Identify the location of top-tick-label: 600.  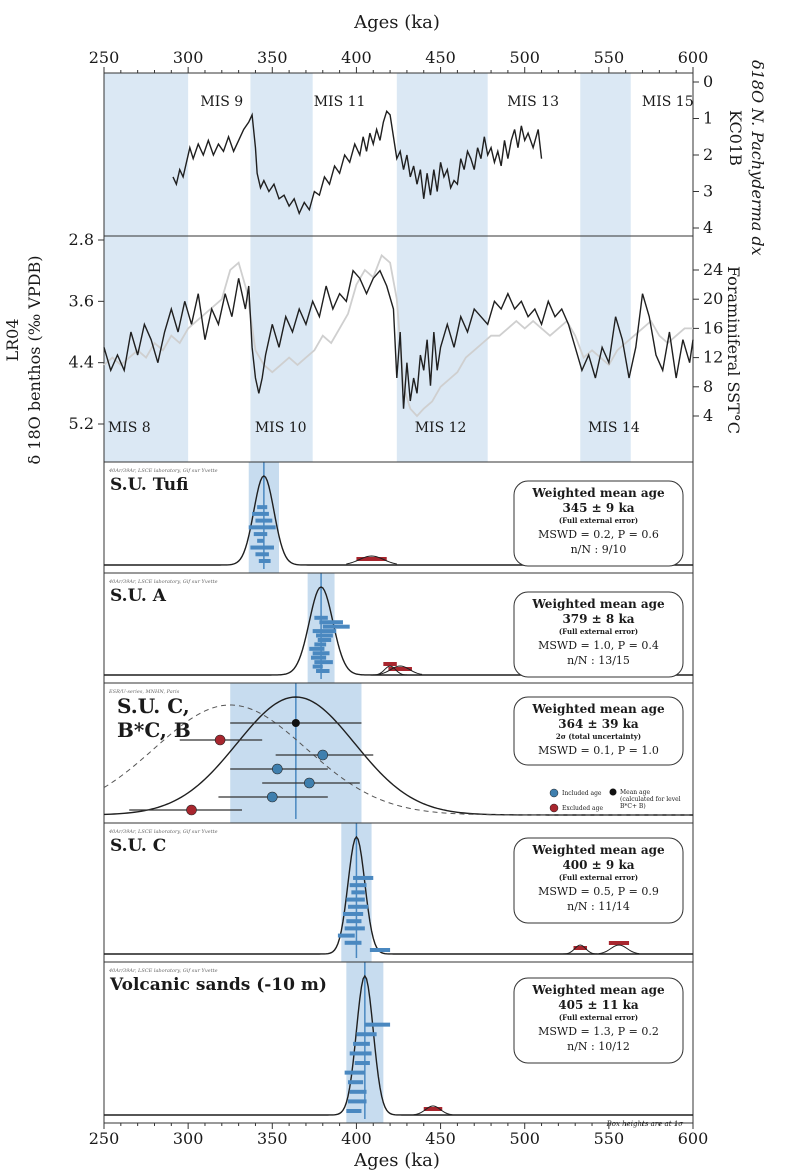
(693, 57).